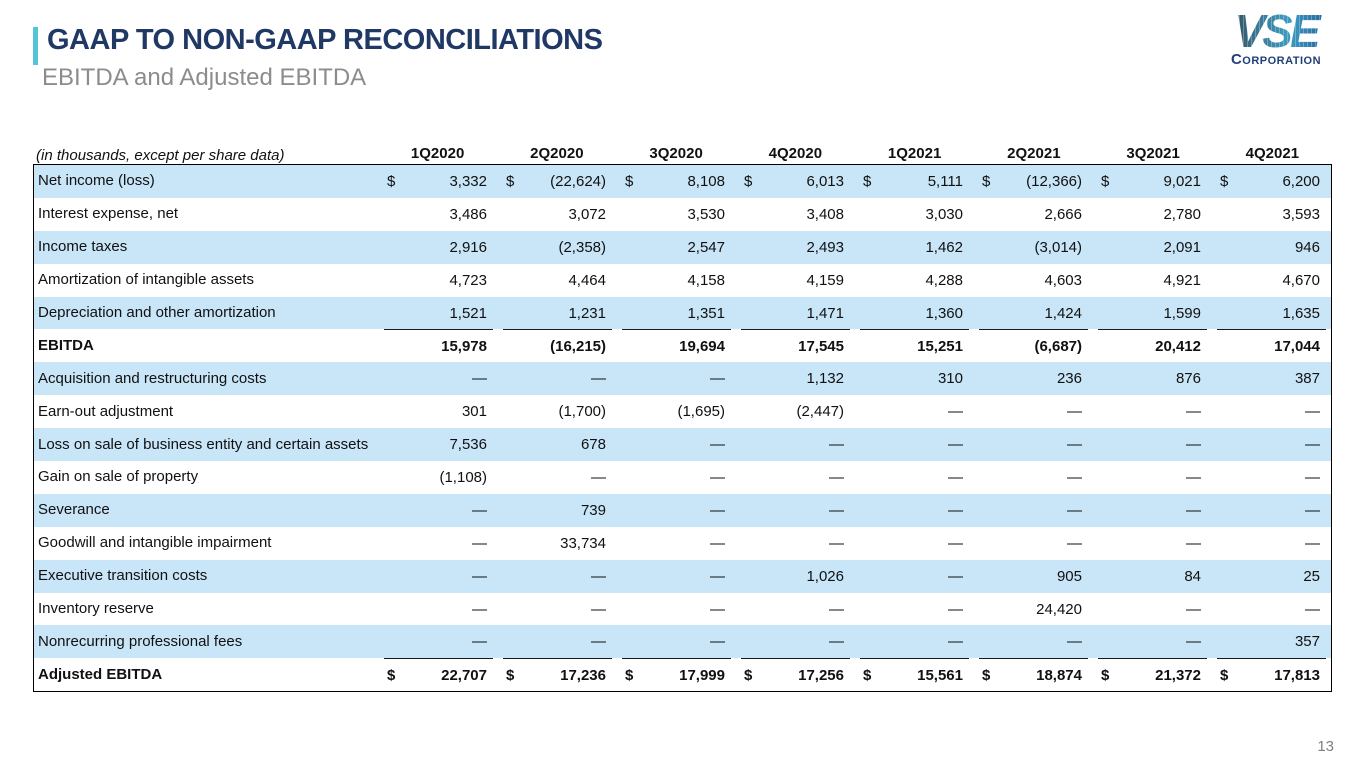 The width and height of the screenshot is (1365, 768). I want to click on value-cell: 1,360, so click(914, 313).